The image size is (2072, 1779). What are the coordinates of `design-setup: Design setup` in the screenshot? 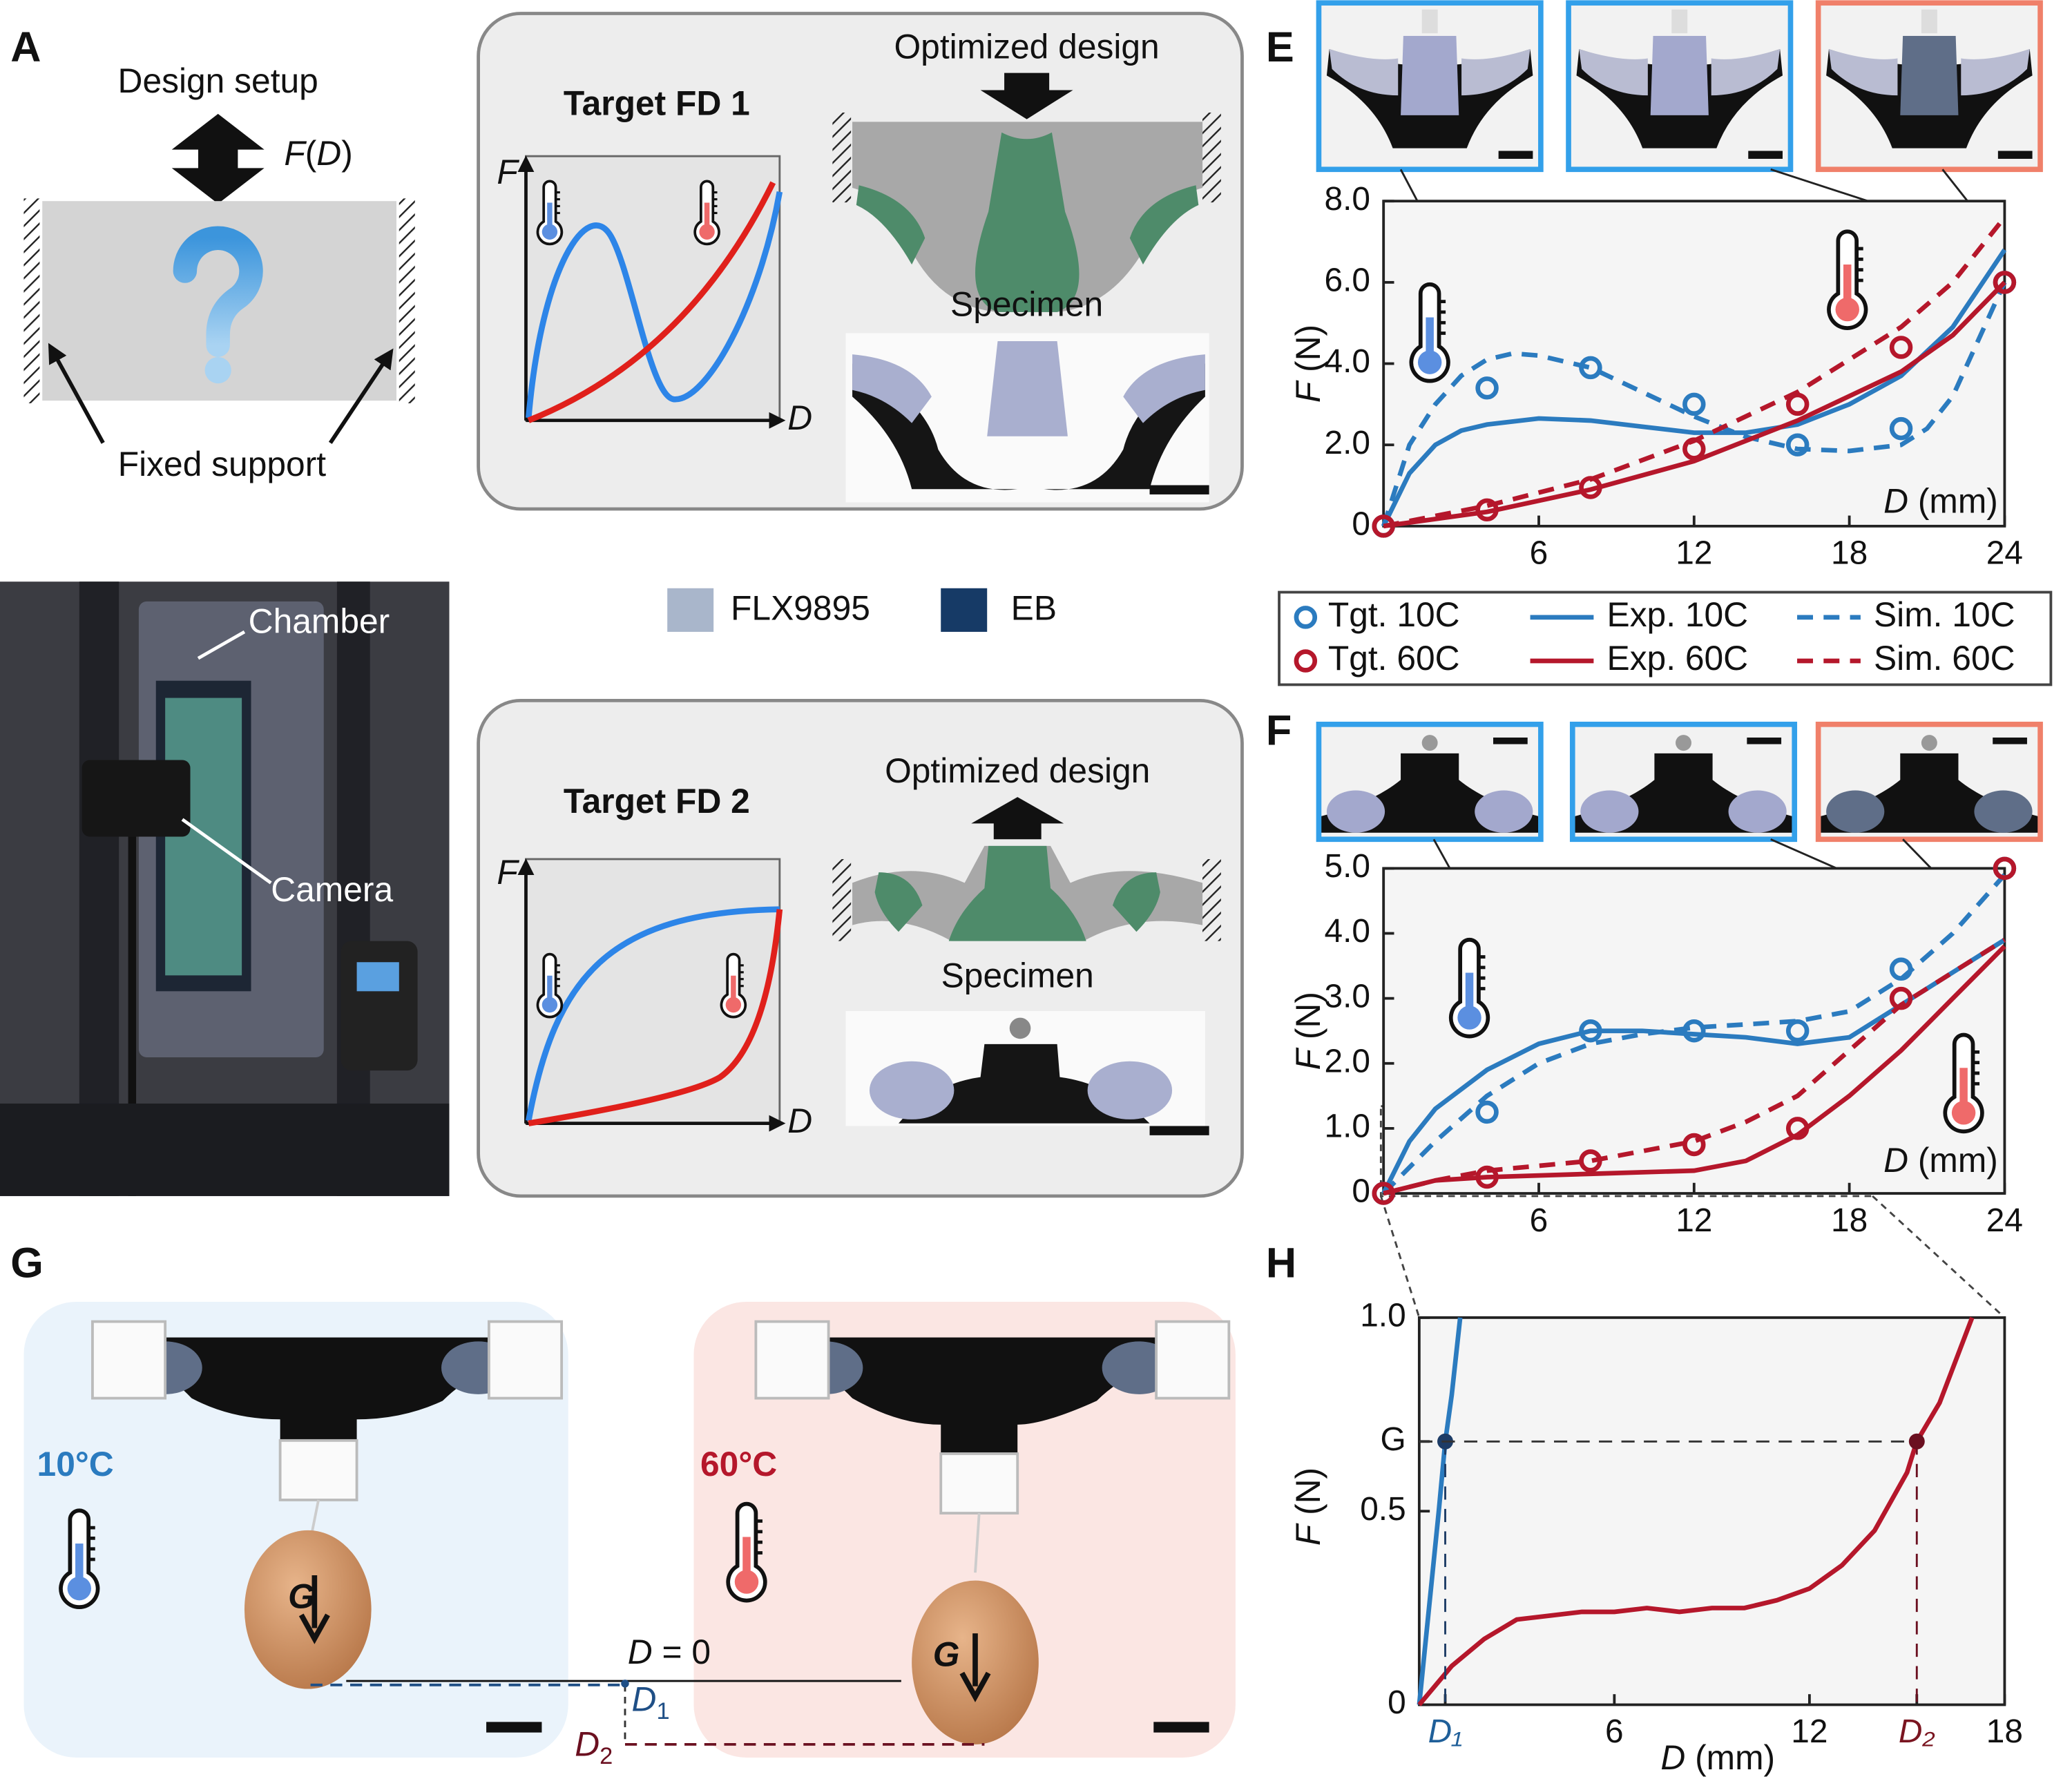 It's located at (218, 80).